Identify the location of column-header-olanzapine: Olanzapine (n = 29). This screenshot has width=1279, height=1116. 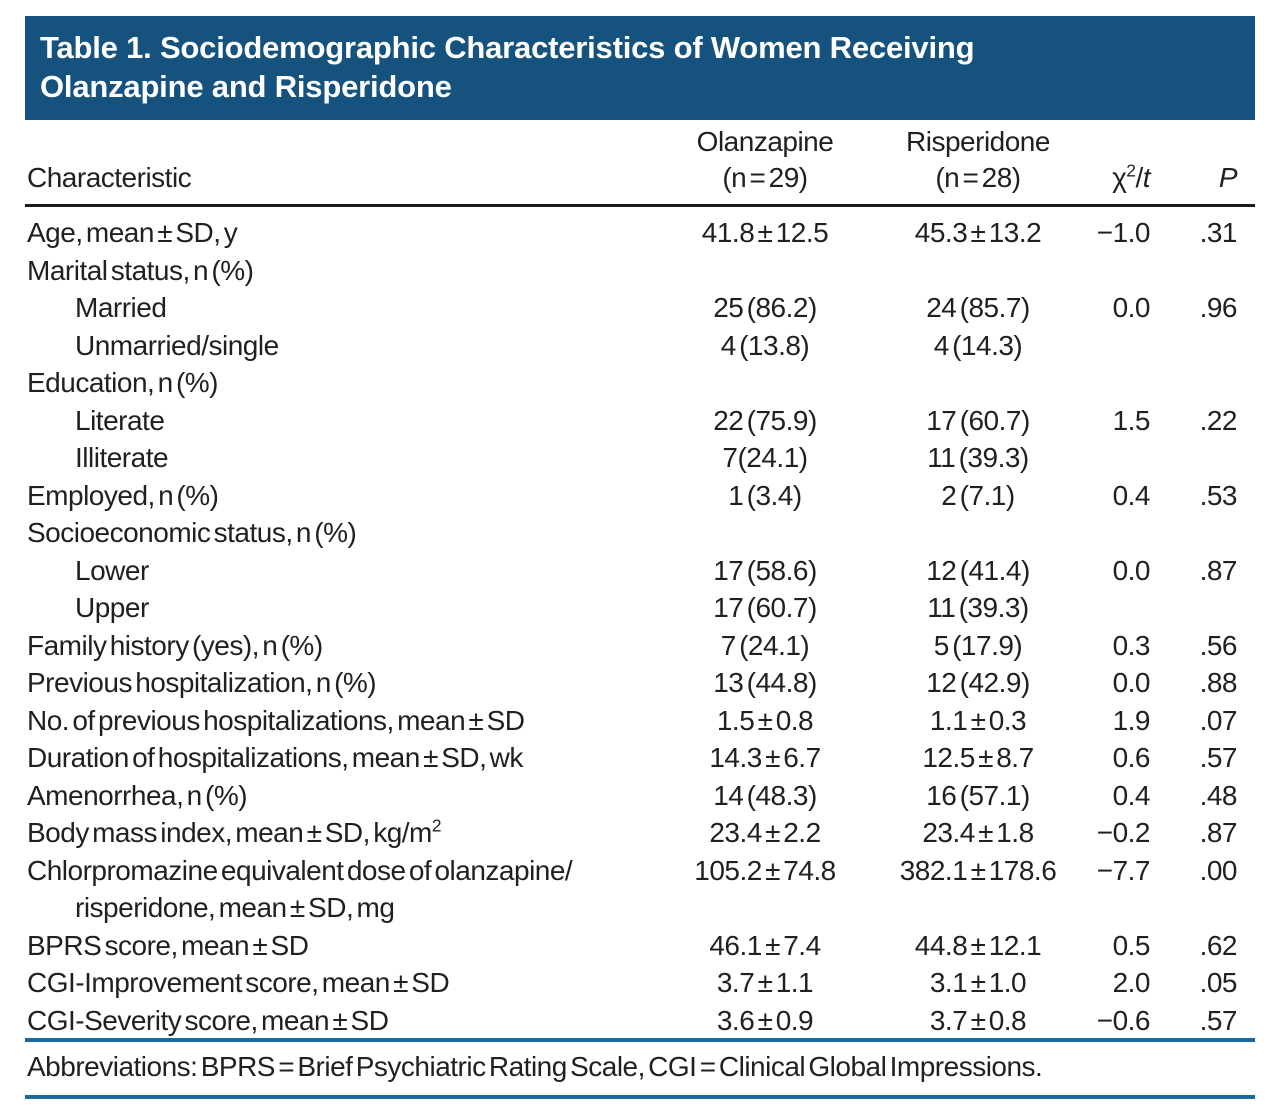
(765, 165).